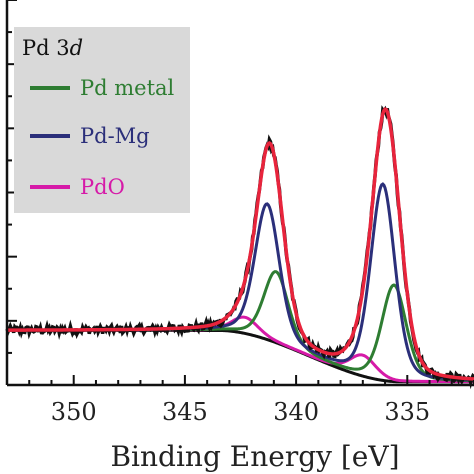  What do you see at coordinates (185, 412) in the screenshot?
I see `x-tick-label: 345` at bounding box center [185, 412].